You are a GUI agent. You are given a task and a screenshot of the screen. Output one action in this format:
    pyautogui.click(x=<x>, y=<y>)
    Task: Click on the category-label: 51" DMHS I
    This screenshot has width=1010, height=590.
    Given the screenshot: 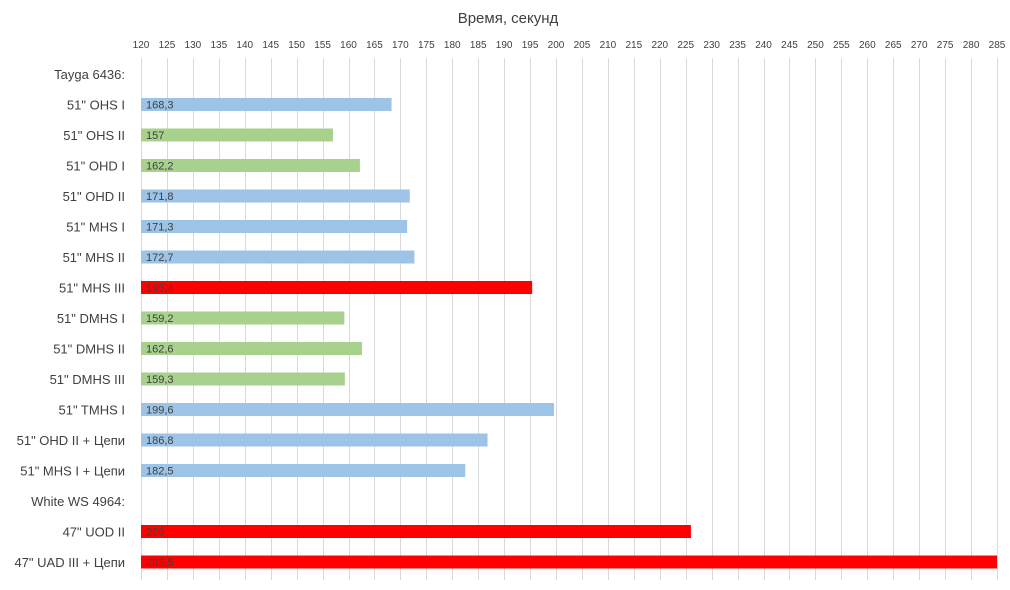 What is the action you would take?
    pyautogui.click(x=91, y=318)
    